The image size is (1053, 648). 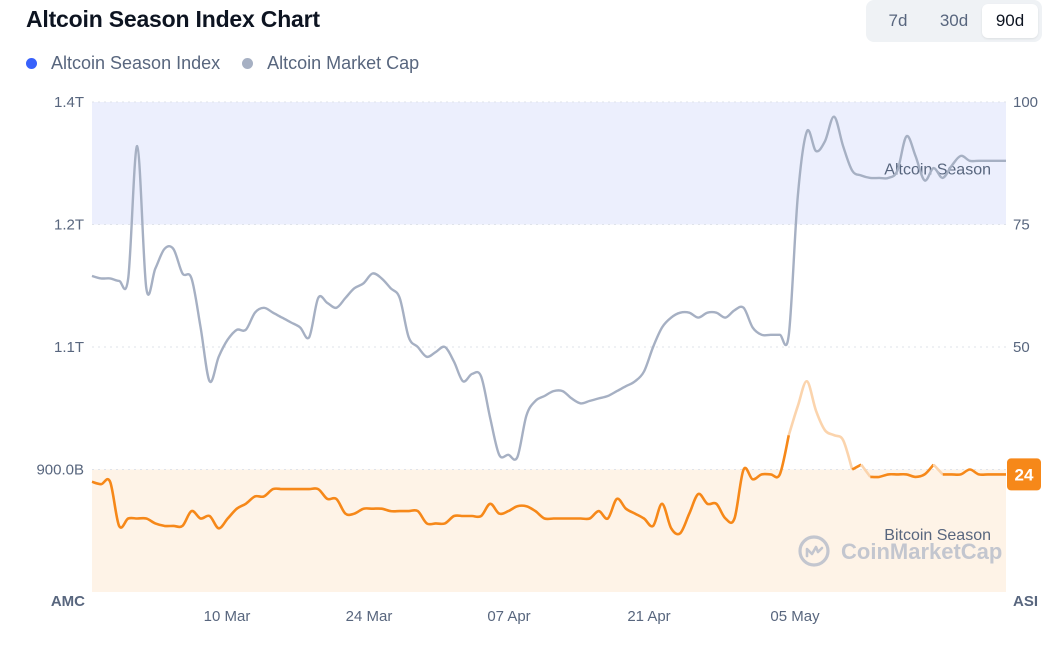 I want to click on chart-title: Altcoin Season Index Chart, so click(x=173, y=19).